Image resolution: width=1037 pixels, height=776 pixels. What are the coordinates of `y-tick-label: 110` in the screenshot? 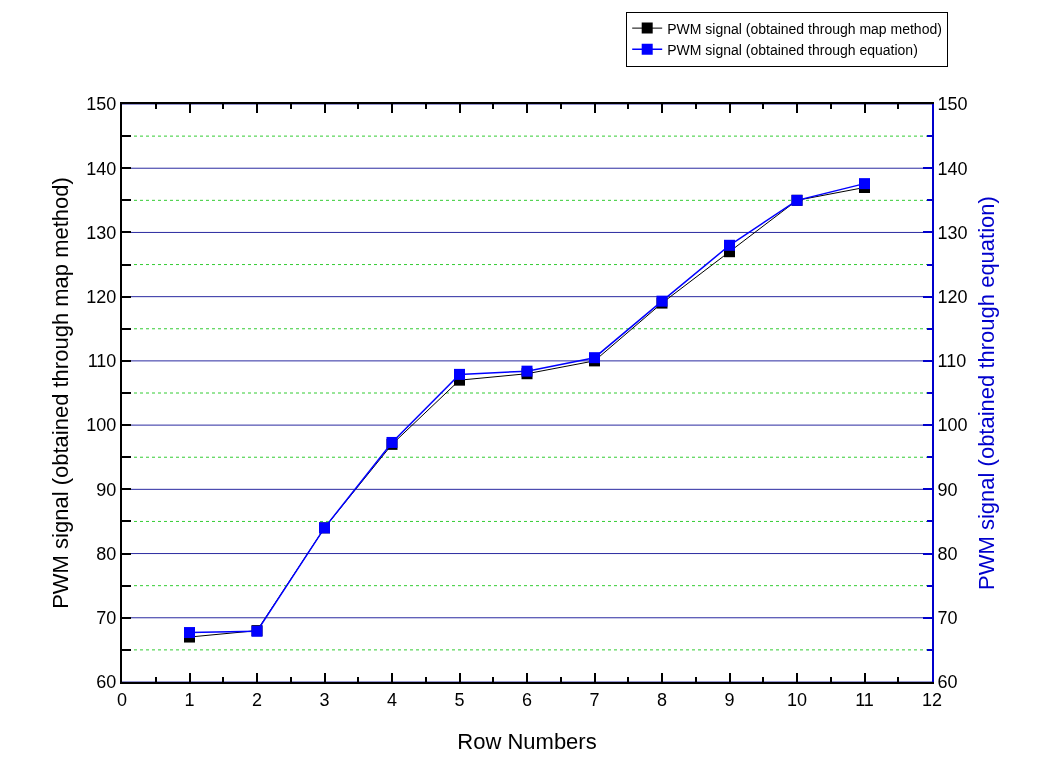 It's located at (102, 361).